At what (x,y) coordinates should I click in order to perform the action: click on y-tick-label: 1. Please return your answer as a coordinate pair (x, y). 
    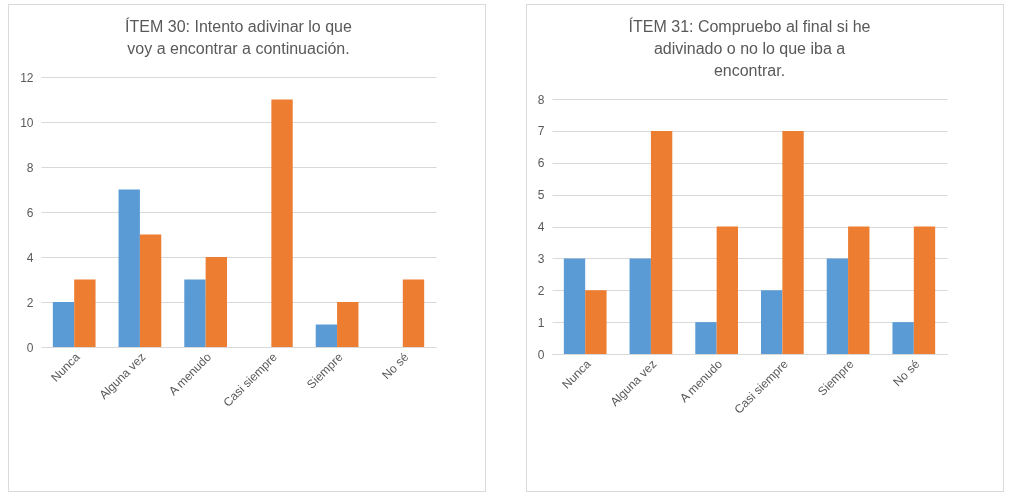
    Looking at the image, I should click on (541, 322).